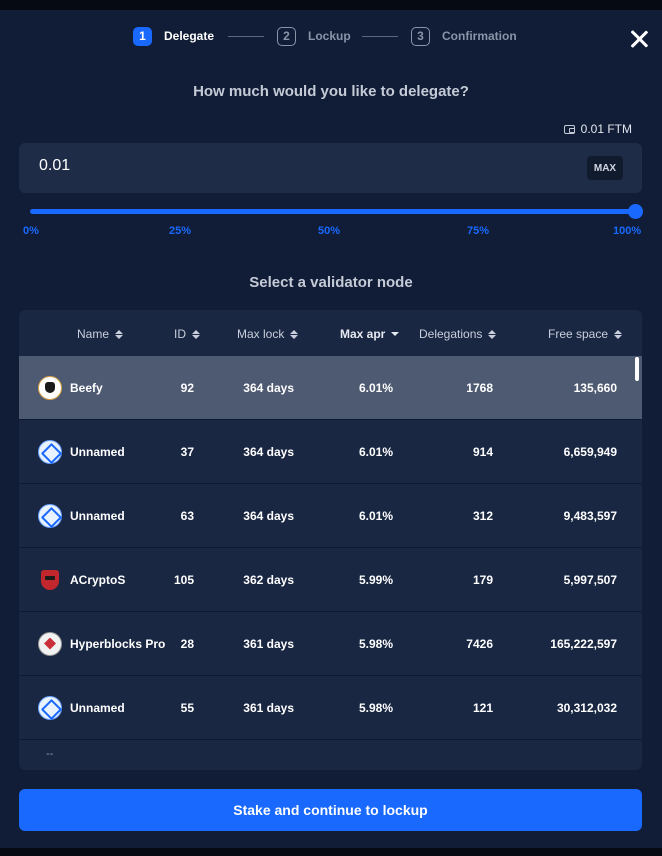 The height and width of the screenshot is (856, 662). I want to click on validator-free-space: 9,483,597, so click(590, 515).